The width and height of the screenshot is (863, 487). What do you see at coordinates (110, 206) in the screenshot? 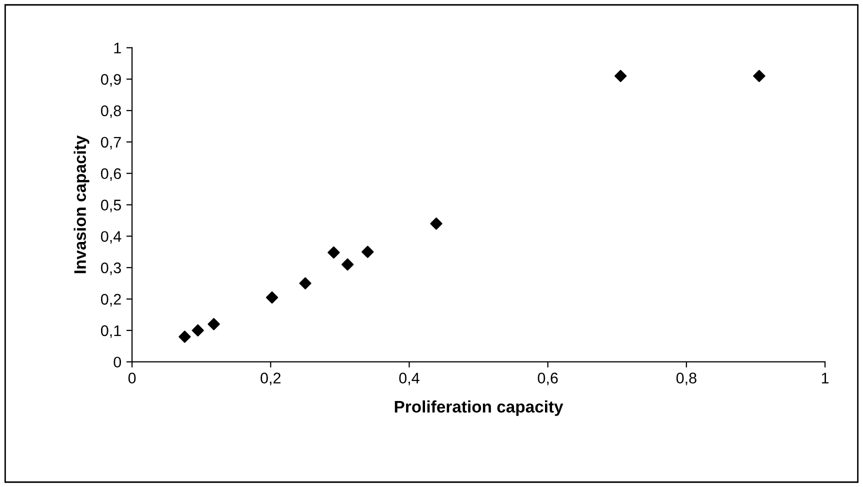
I see `y-tick-label: 0,5` at bounding box center [110, 206].